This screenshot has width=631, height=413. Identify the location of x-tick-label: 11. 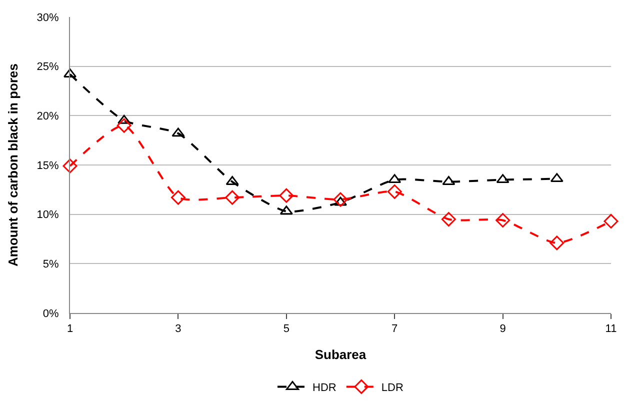
(611, 329).